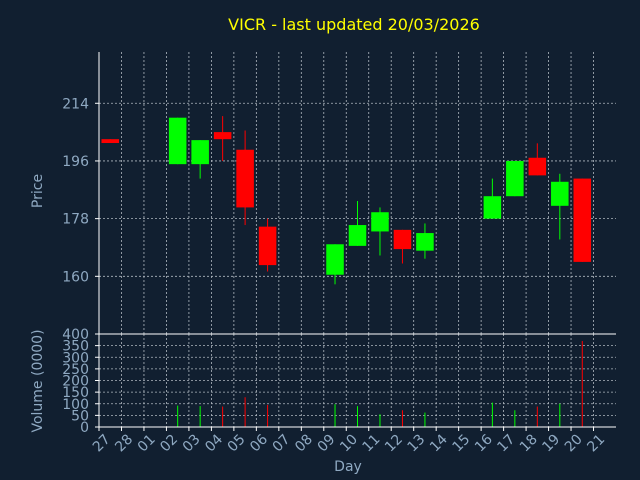 The image size is (640, 480). Describe the element at coordinates (84, 428) in the screenshot. I see `volume-tick-label: 0` at that location.